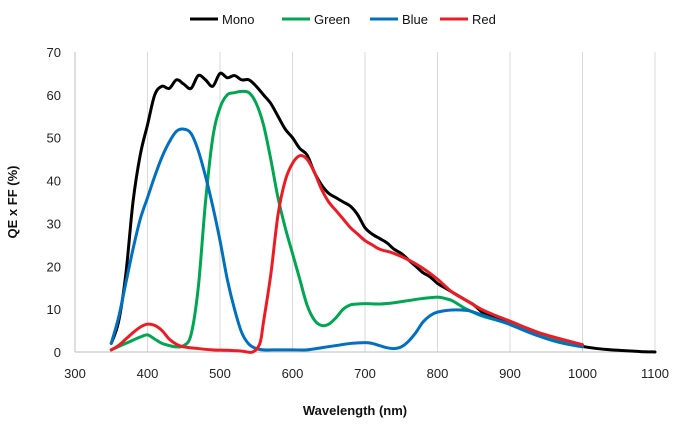 This screenshot has width=690, height=428. Describe the element at coordinates (655, 373) in the screenshot. I see `x-tick-label: 1100` at that location.